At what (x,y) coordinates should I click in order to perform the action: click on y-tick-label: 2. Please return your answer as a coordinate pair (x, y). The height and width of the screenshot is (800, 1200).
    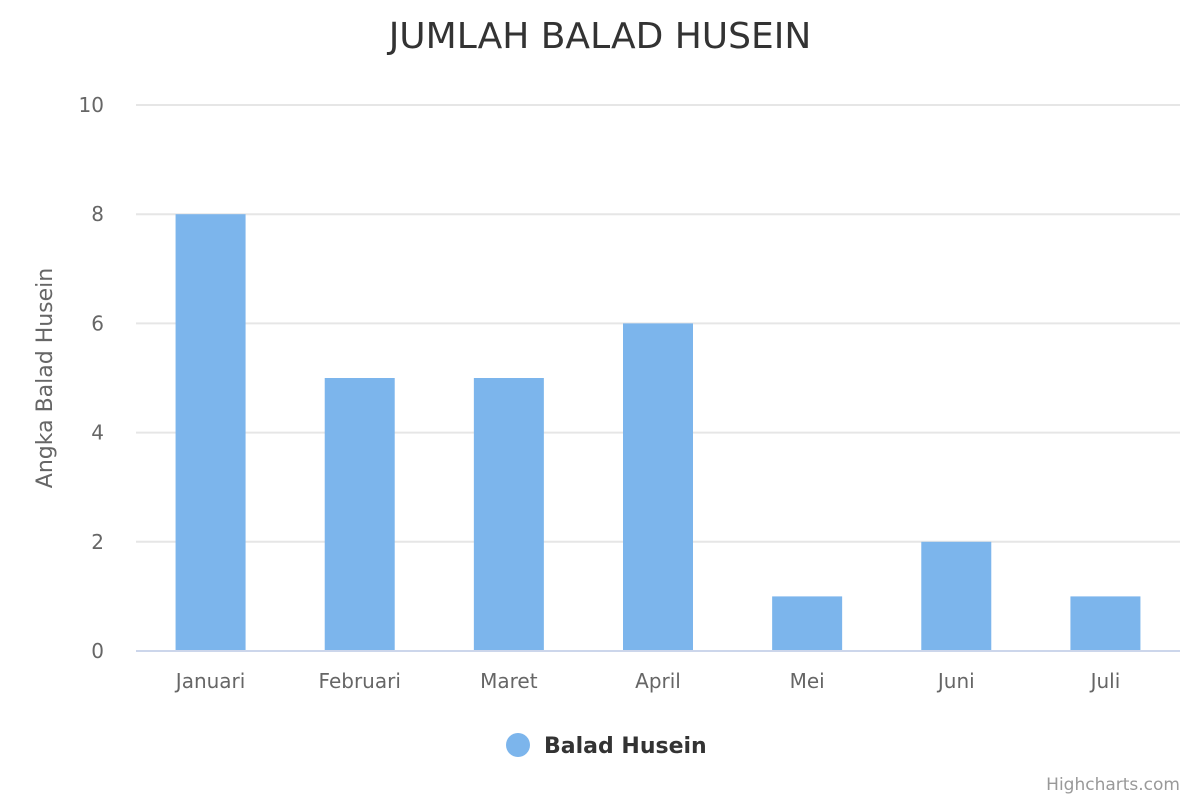
    Looking at the image, I should click on (97, 542).